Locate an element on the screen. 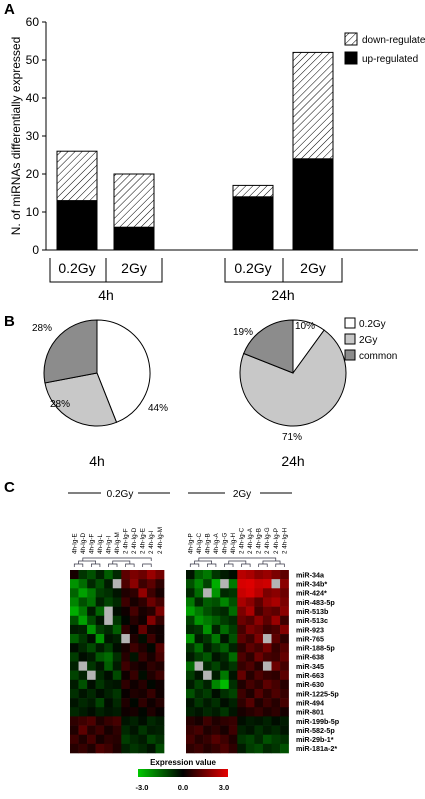 The height and width of the screenshot is (799, 425). column-label: 4h-Ig-P is located at coordinates (190, 543).